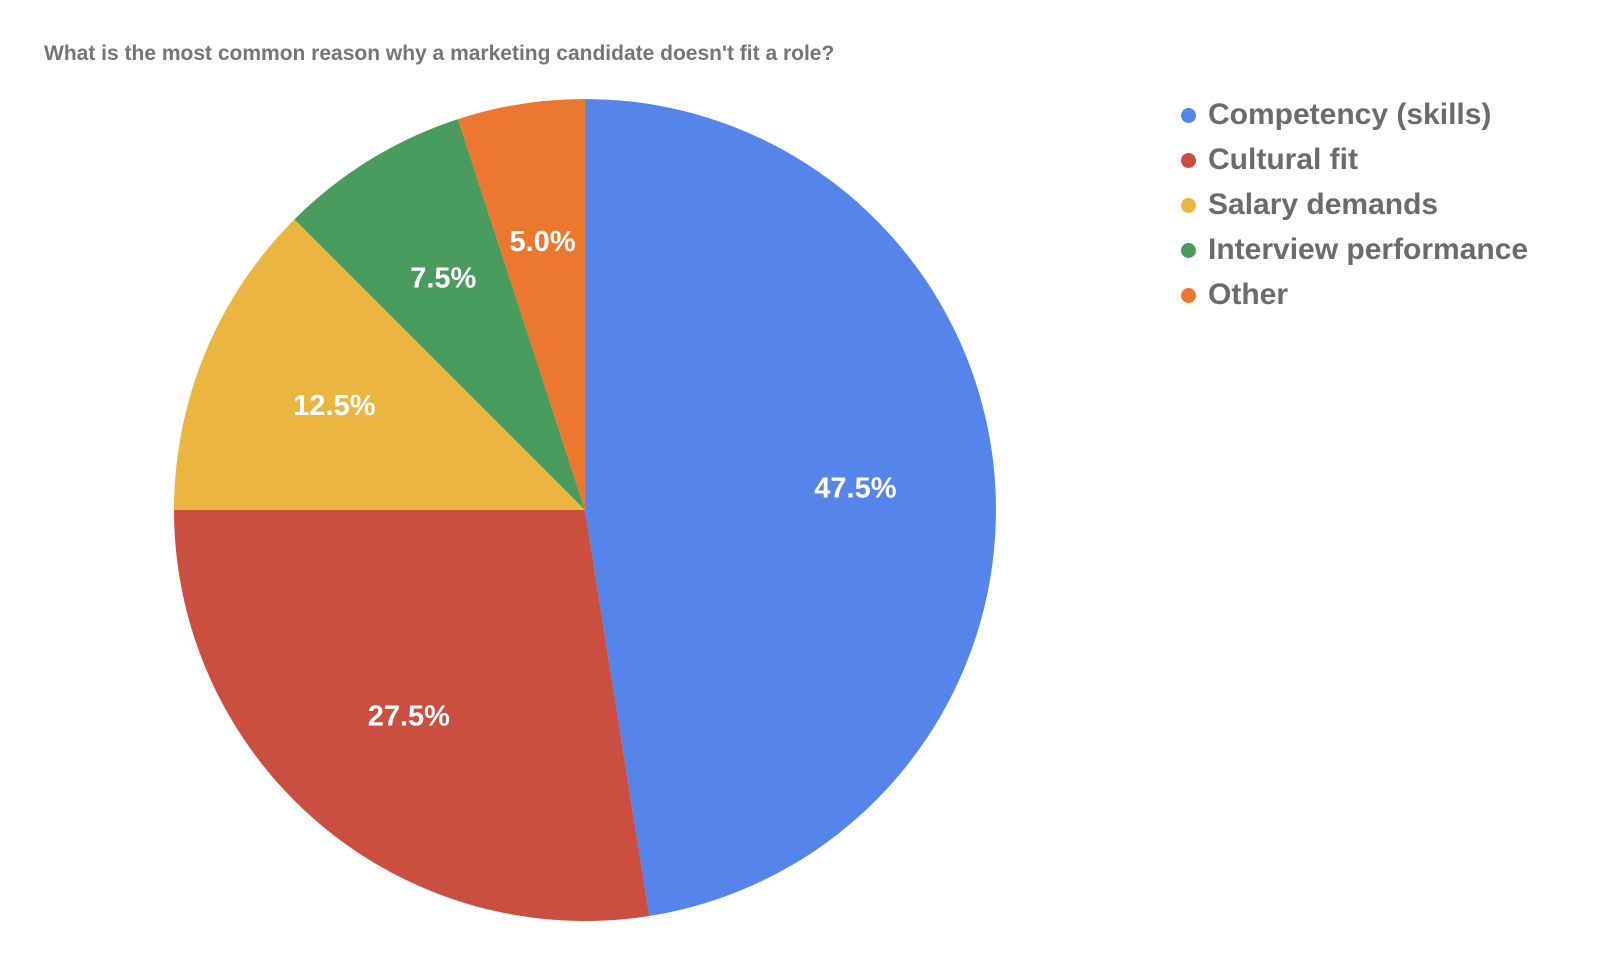  I want to click on legend-label: Cultural fit, so click(1283, 159).